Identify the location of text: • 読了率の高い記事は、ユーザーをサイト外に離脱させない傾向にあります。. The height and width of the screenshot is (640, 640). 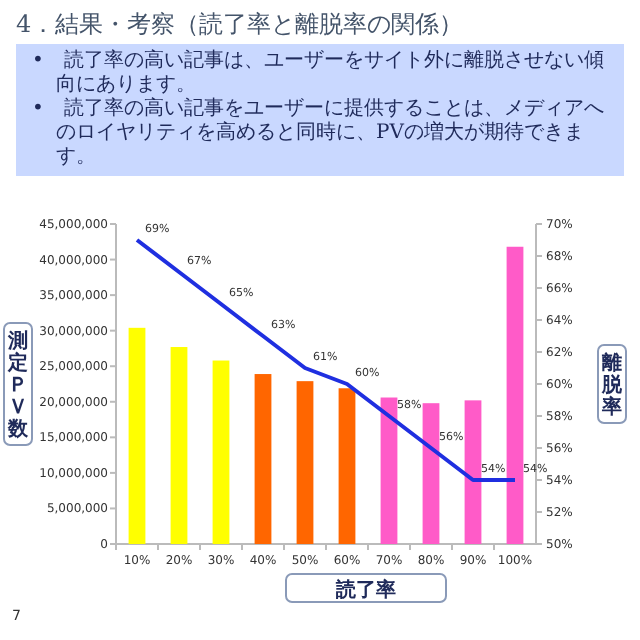
(319, 73).